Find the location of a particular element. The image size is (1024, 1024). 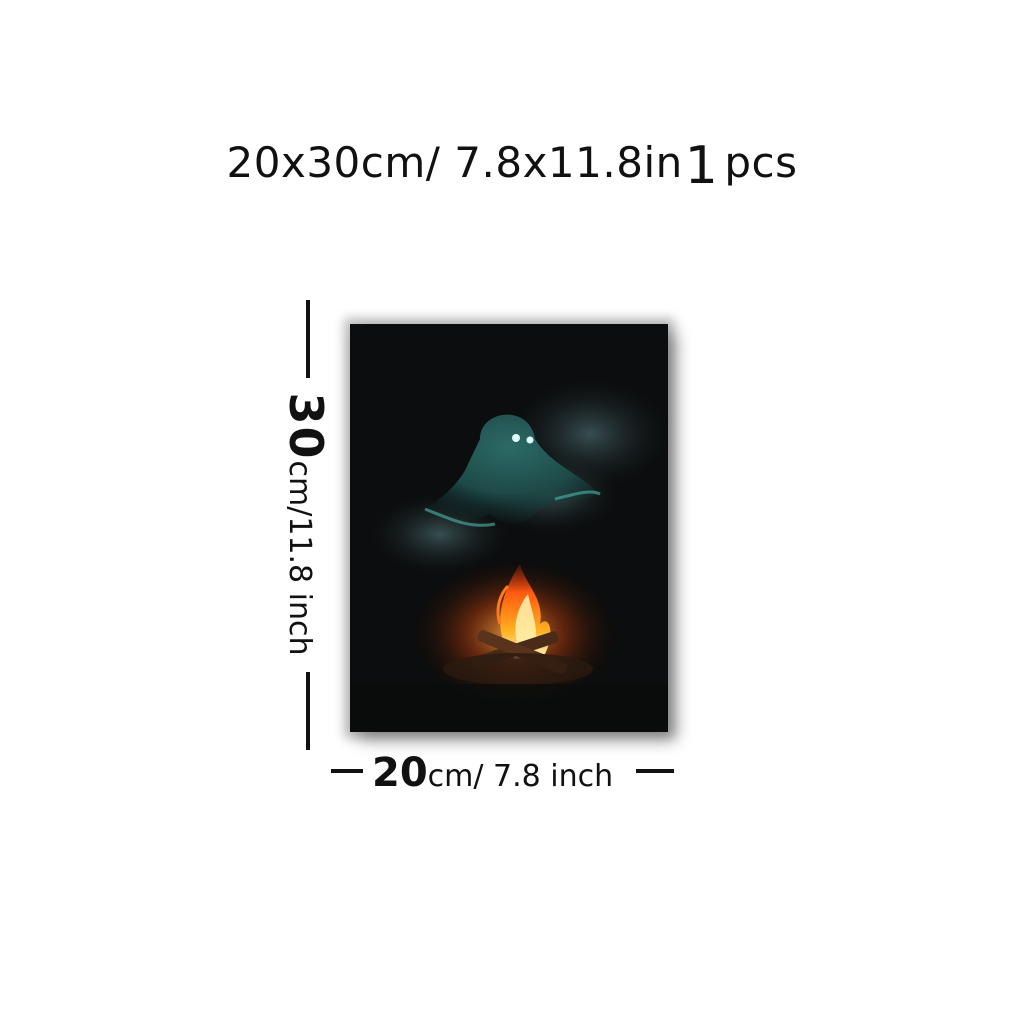

width-unit: cm/ 7.8 inch is located at coordinates (520, 776).